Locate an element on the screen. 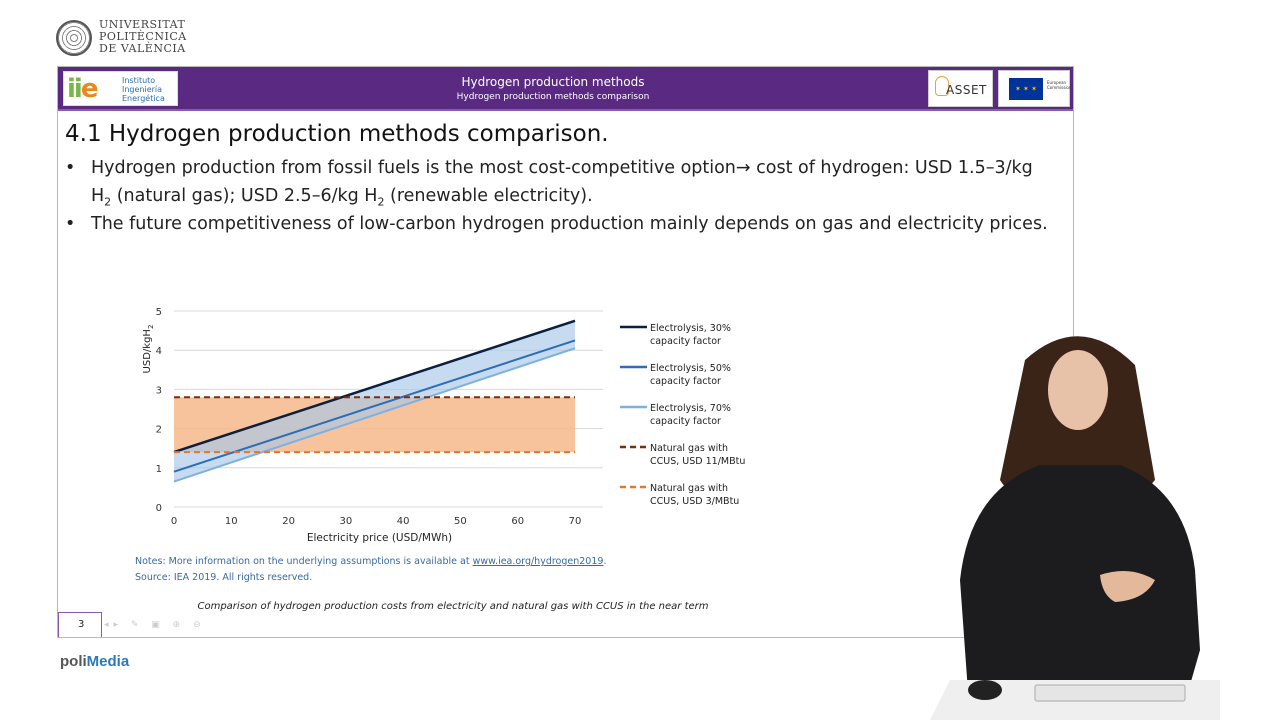  y-tick-label: 0 is located at coordinates (159, 508).